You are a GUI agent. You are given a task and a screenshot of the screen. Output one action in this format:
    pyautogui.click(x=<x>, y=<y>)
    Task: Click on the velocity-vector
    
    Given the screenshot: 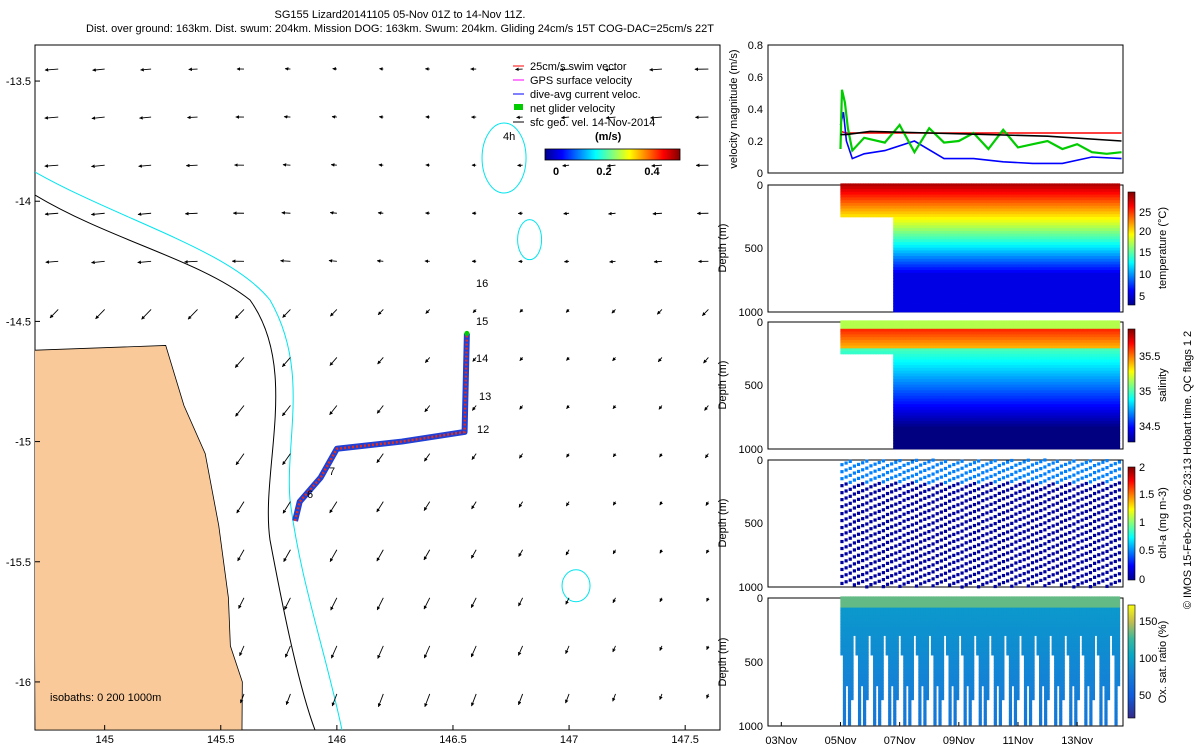 What is the action you would take?
    pyautogui.click(x=380, y=261)
    